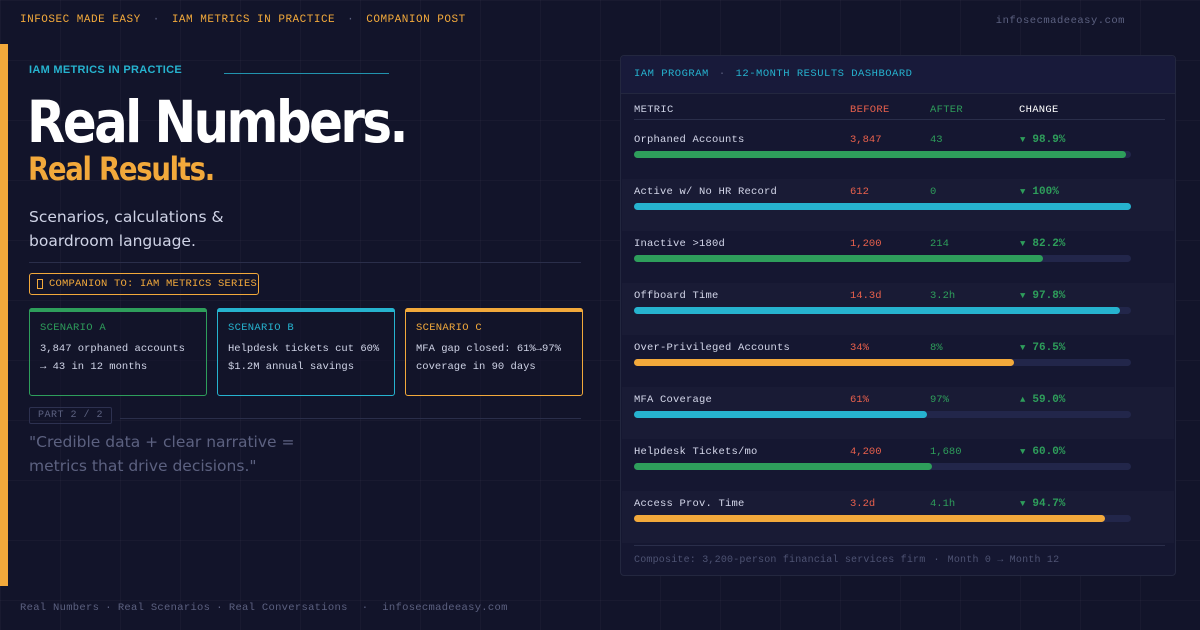 The width and height of the screenshot is (1200, 630). Describe the element at coordinates (654, 110) in the screenshot. I see `column-header-metric: METRIC` at that location.